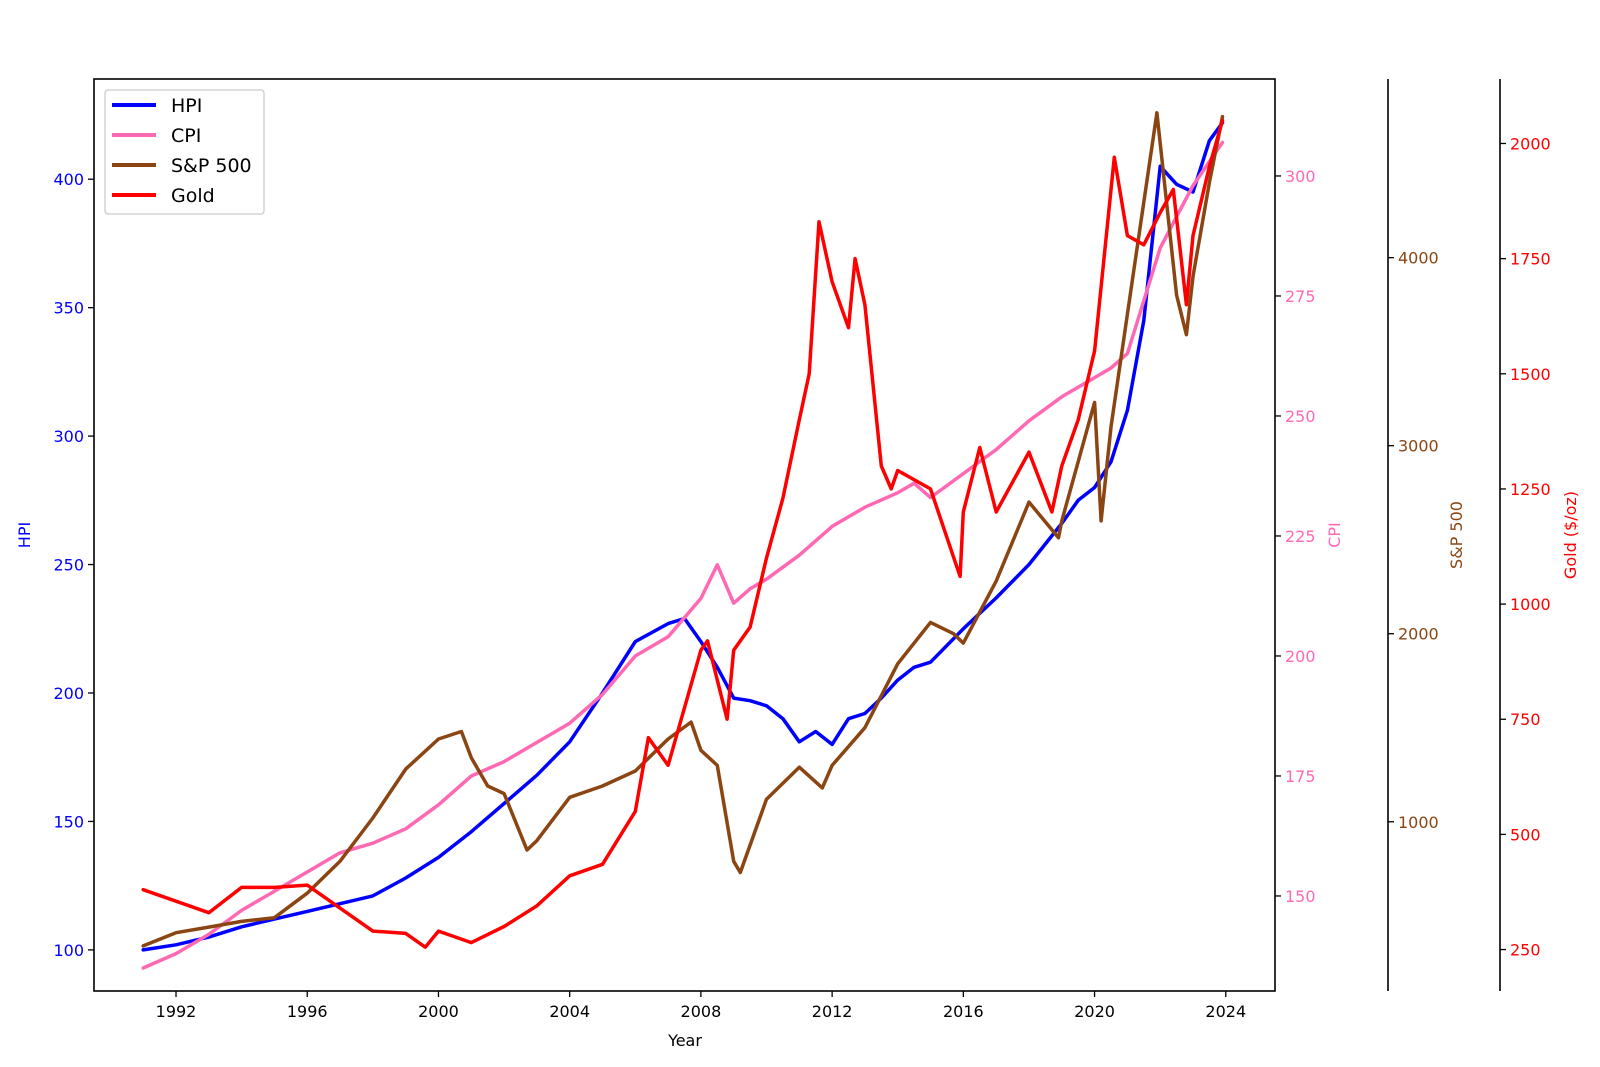  What do you see at coordinates (1530, 604) in the screenshot?
I see `y-tick-label-gold: 1000` at bounding box center [1530, 604].